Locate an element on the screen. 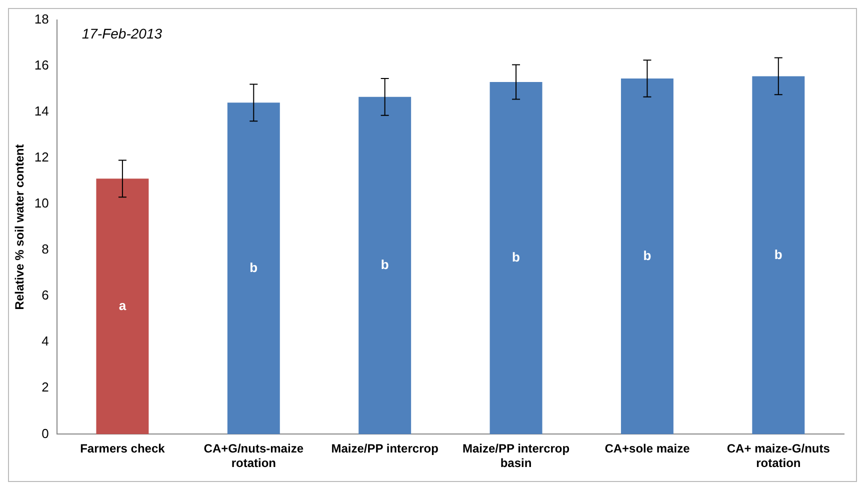  y-tick-label: 0 is located at coordinates (45, 433).